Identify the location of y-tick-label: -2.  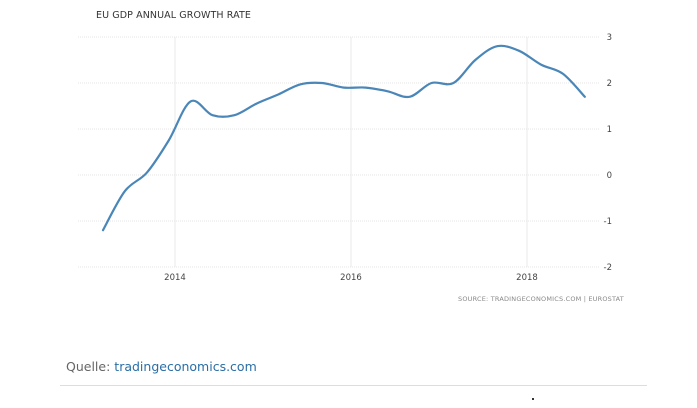
(608, 268).